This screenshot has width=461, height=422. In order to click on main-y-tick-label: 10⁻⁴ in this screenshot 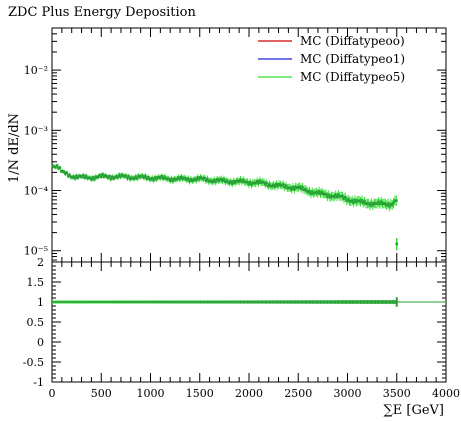, I will do `click(36, 191)`.